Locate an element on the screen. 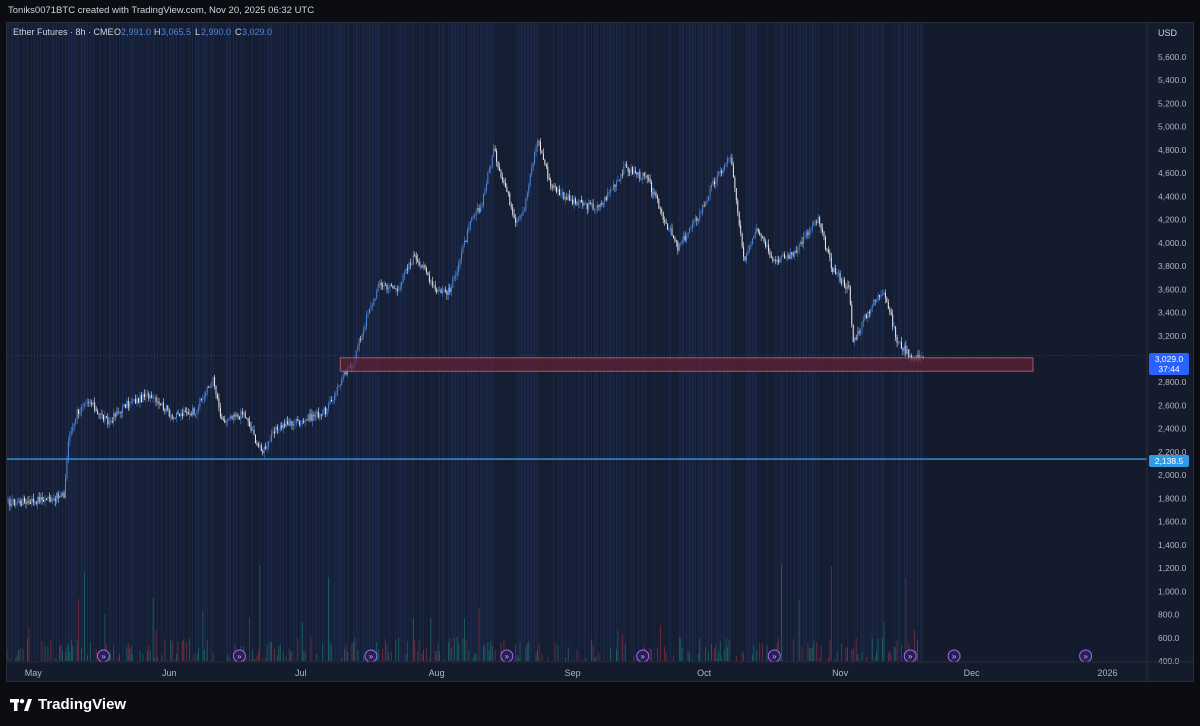  time-axis-label: Dec is located at coordinates (972, 673).